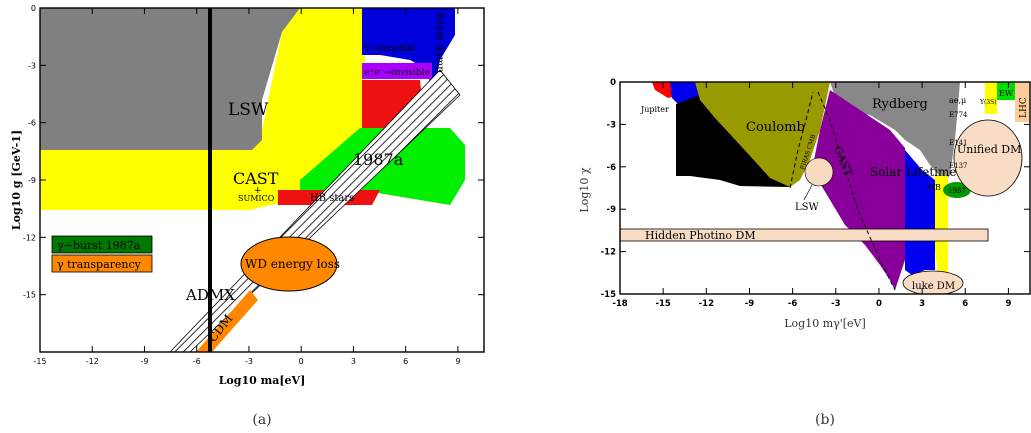 This screenshot has width=1031, height=433. I want to click on region-wd-energy-loss, so click(289, 264).